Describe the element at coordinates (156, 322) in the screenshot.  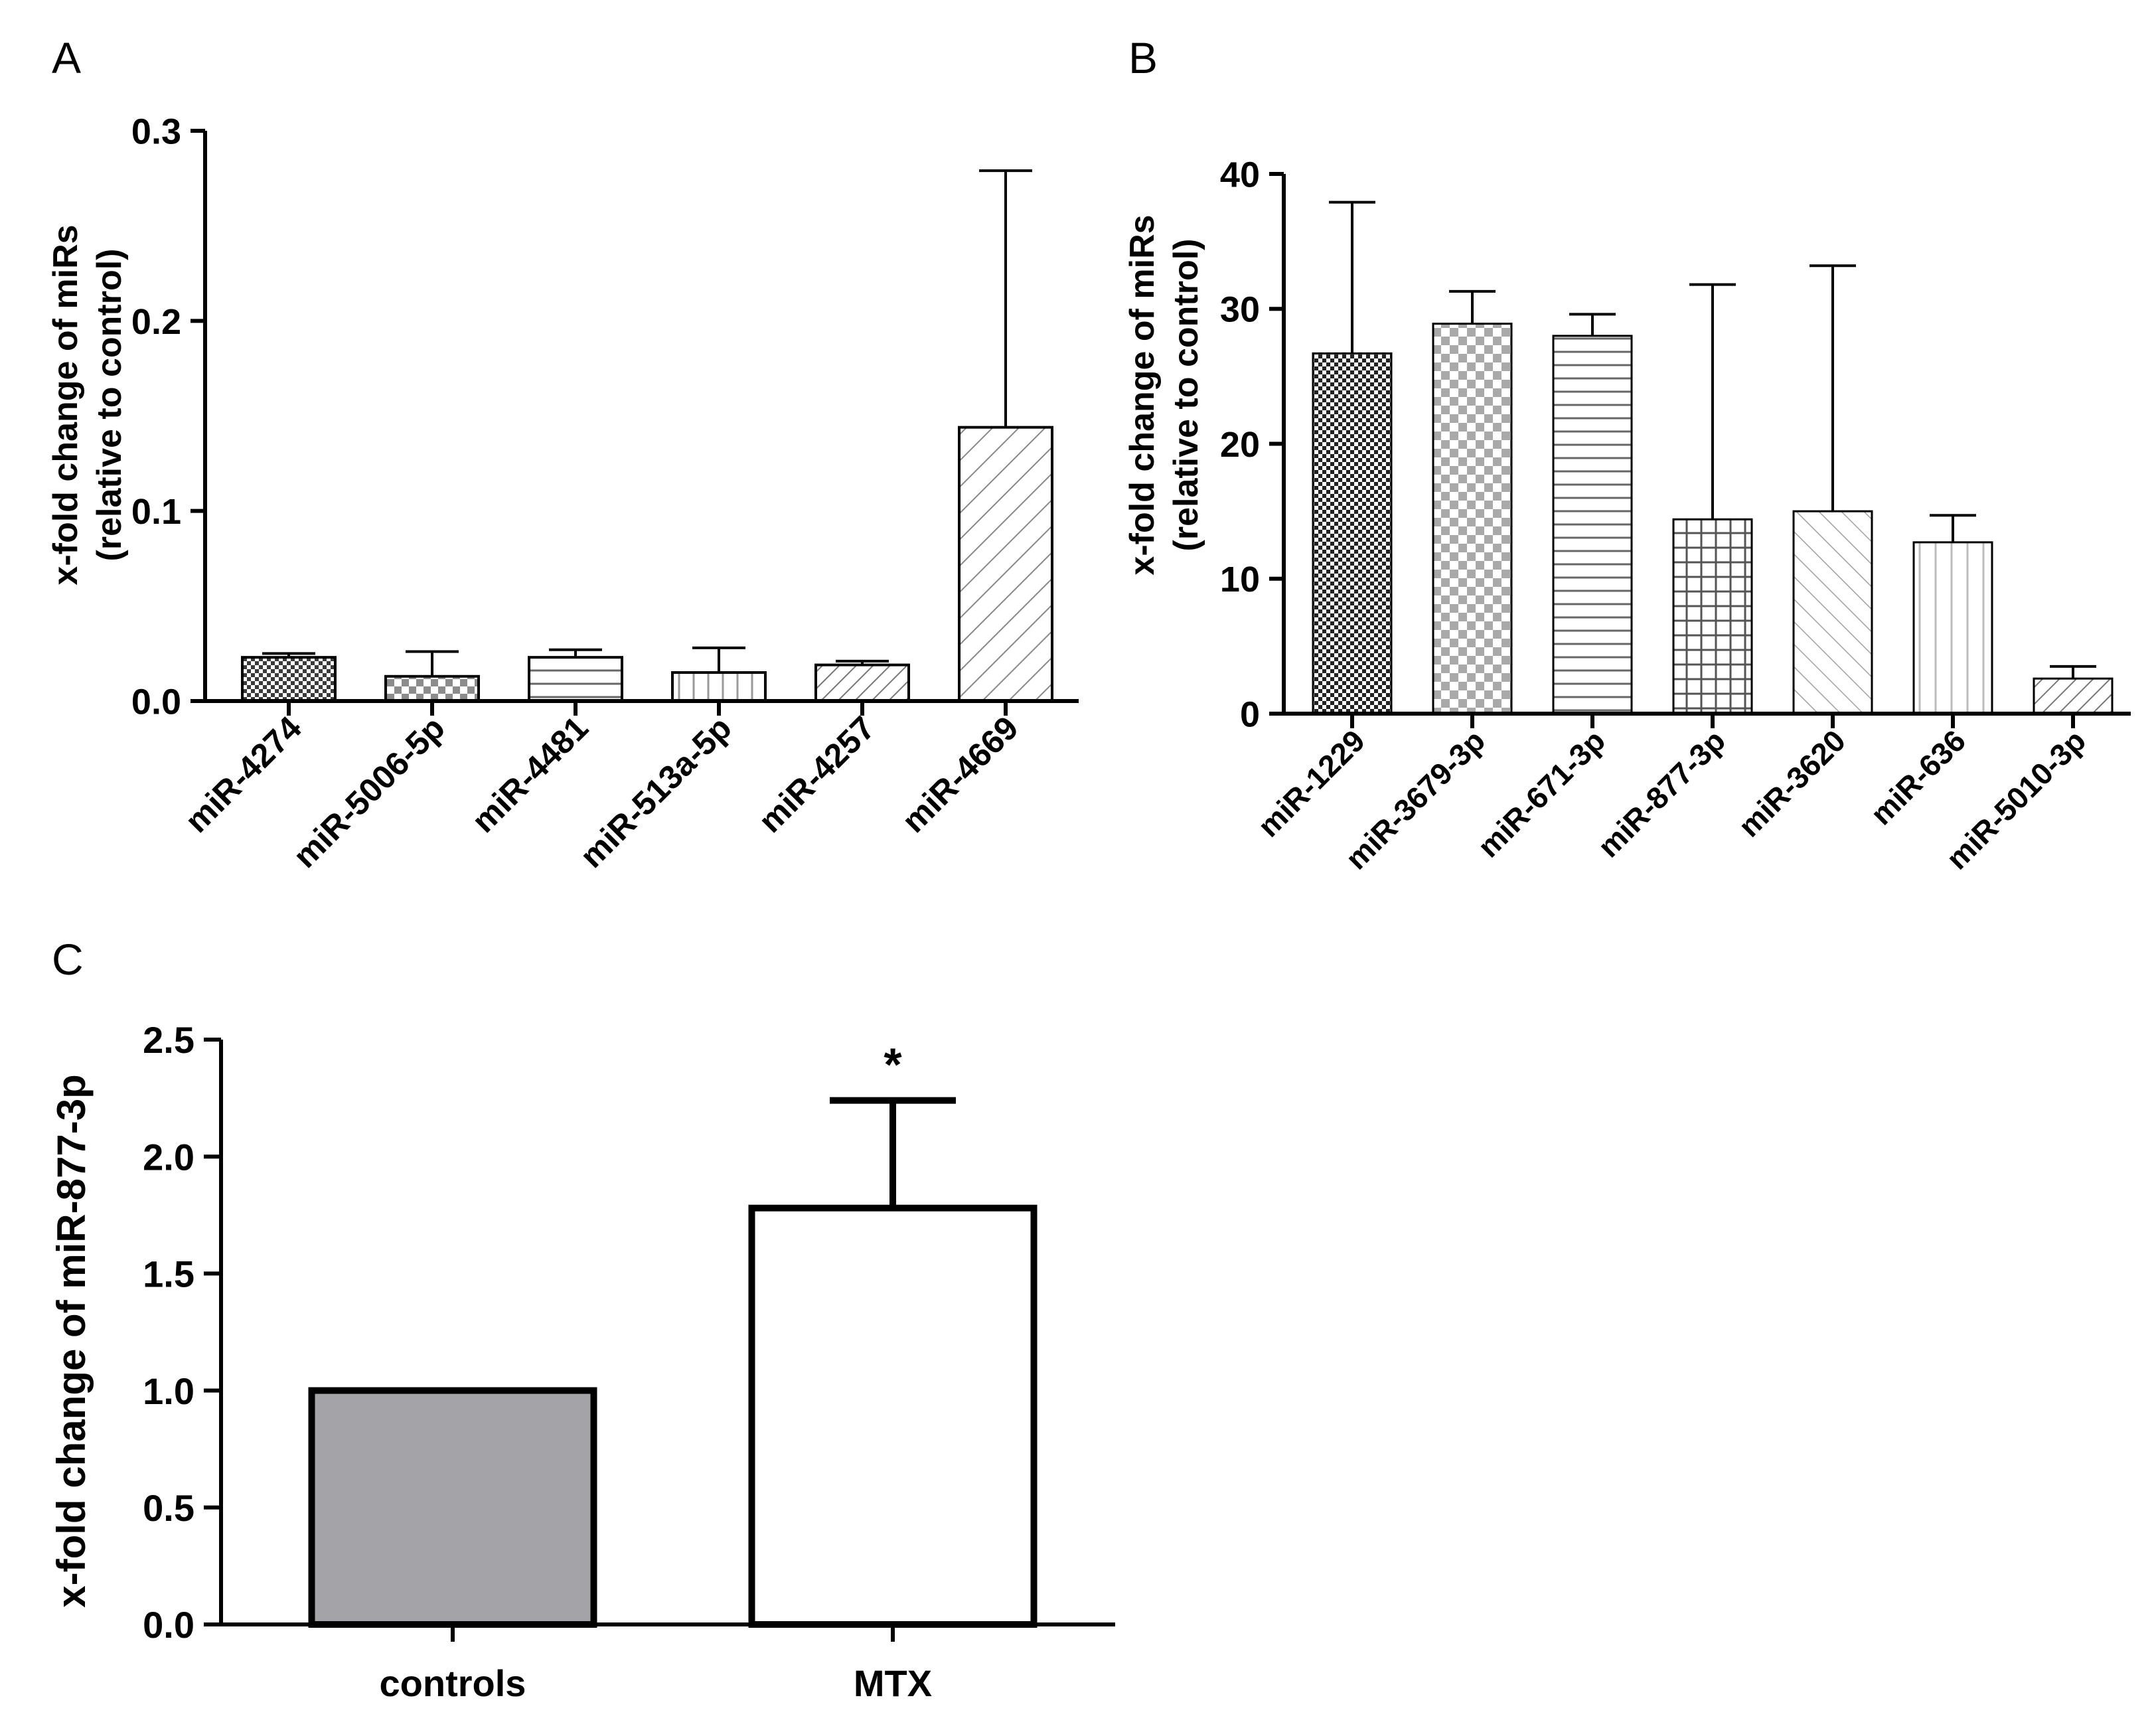
I see `panel-a-y-tick-label: 0.2` at that location.